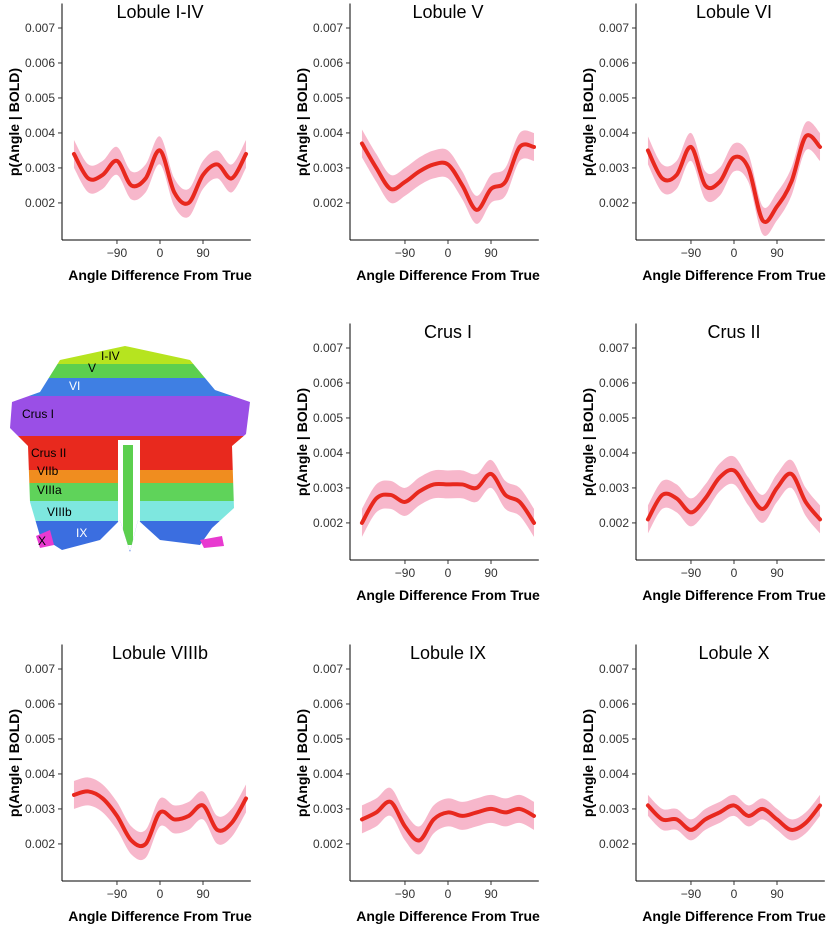 The image size is (837, 926). I want to click on chart-title: Lobule X, so click(733, 653).